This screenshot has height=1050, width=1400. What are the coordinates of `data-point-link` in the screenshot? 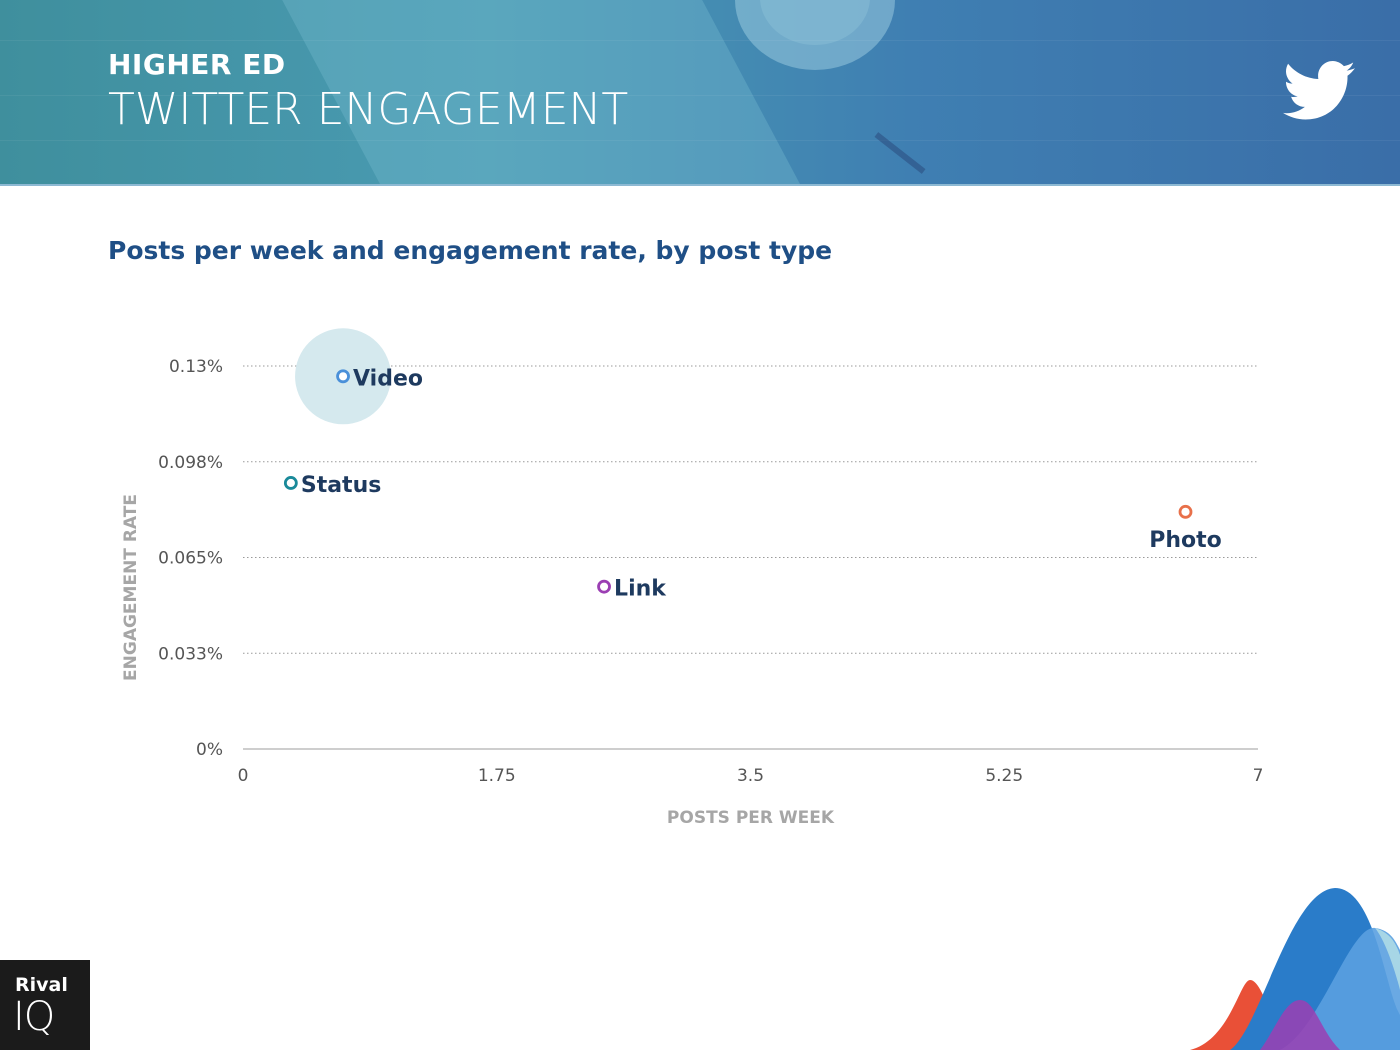 It's located at (604, 586).